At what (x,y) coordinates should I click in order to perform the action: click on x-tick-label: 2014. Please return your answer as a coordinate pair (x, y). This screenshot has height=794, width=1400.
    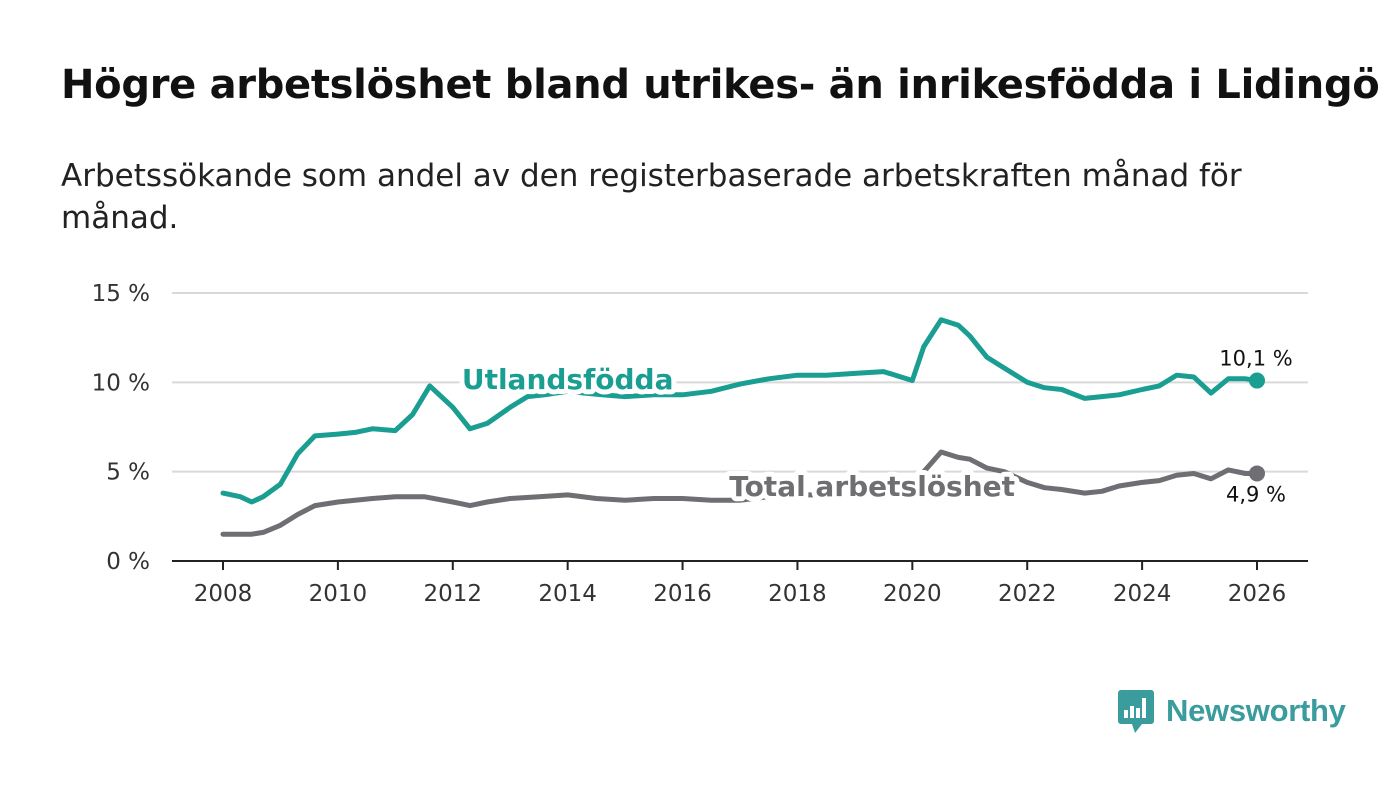
    Looking at the image, I should click on (567, 594).